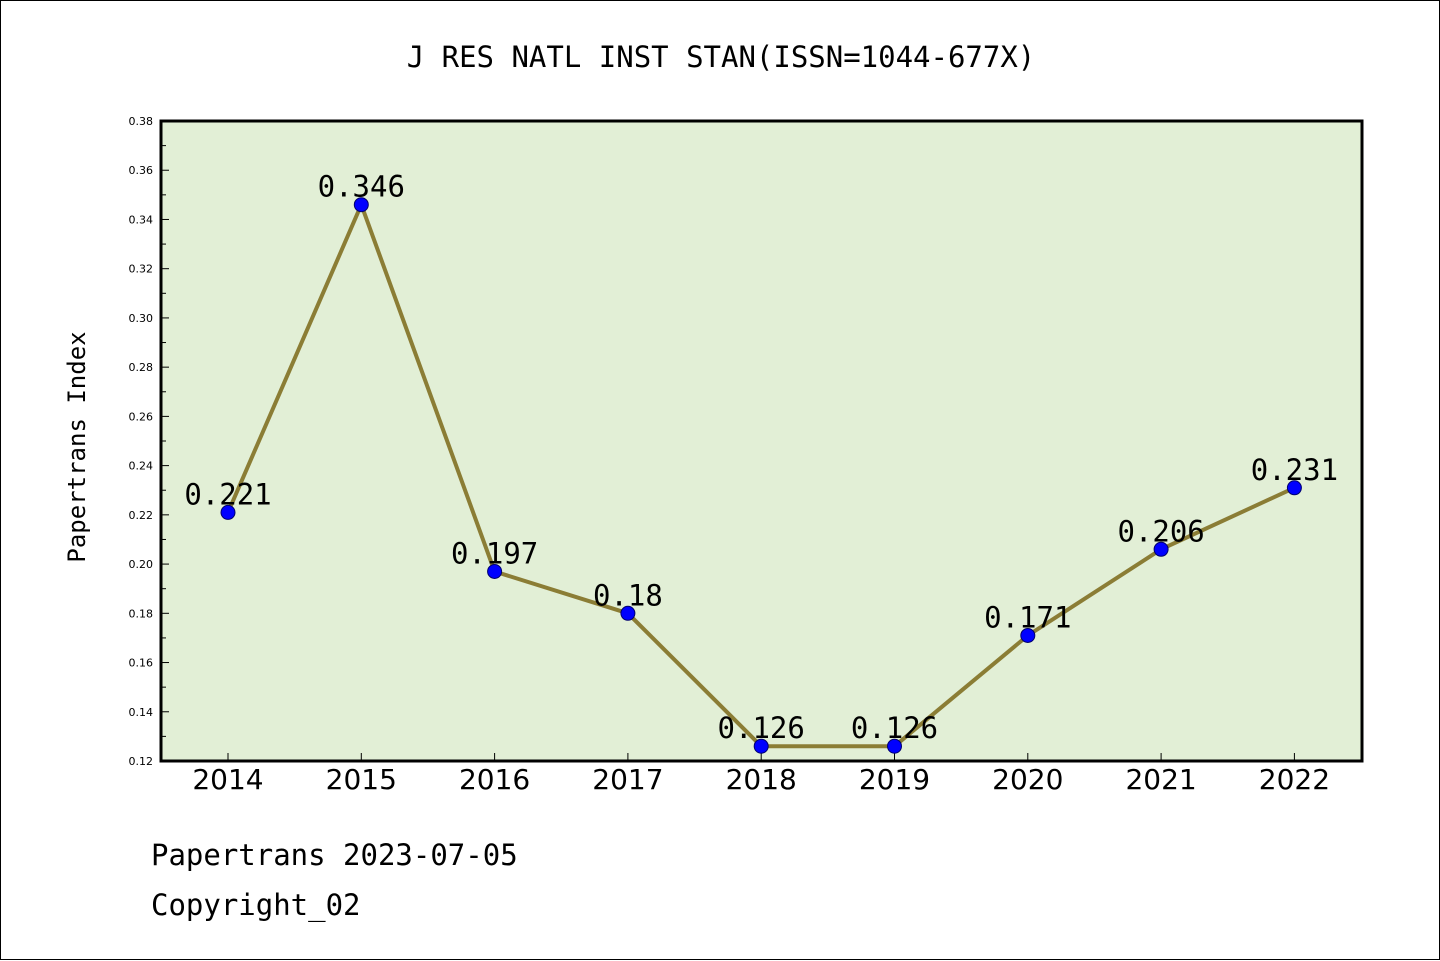  Describe the element at coordinates (894, 779) in the screenshot. I see `x-tick-label: 2019` at that location.